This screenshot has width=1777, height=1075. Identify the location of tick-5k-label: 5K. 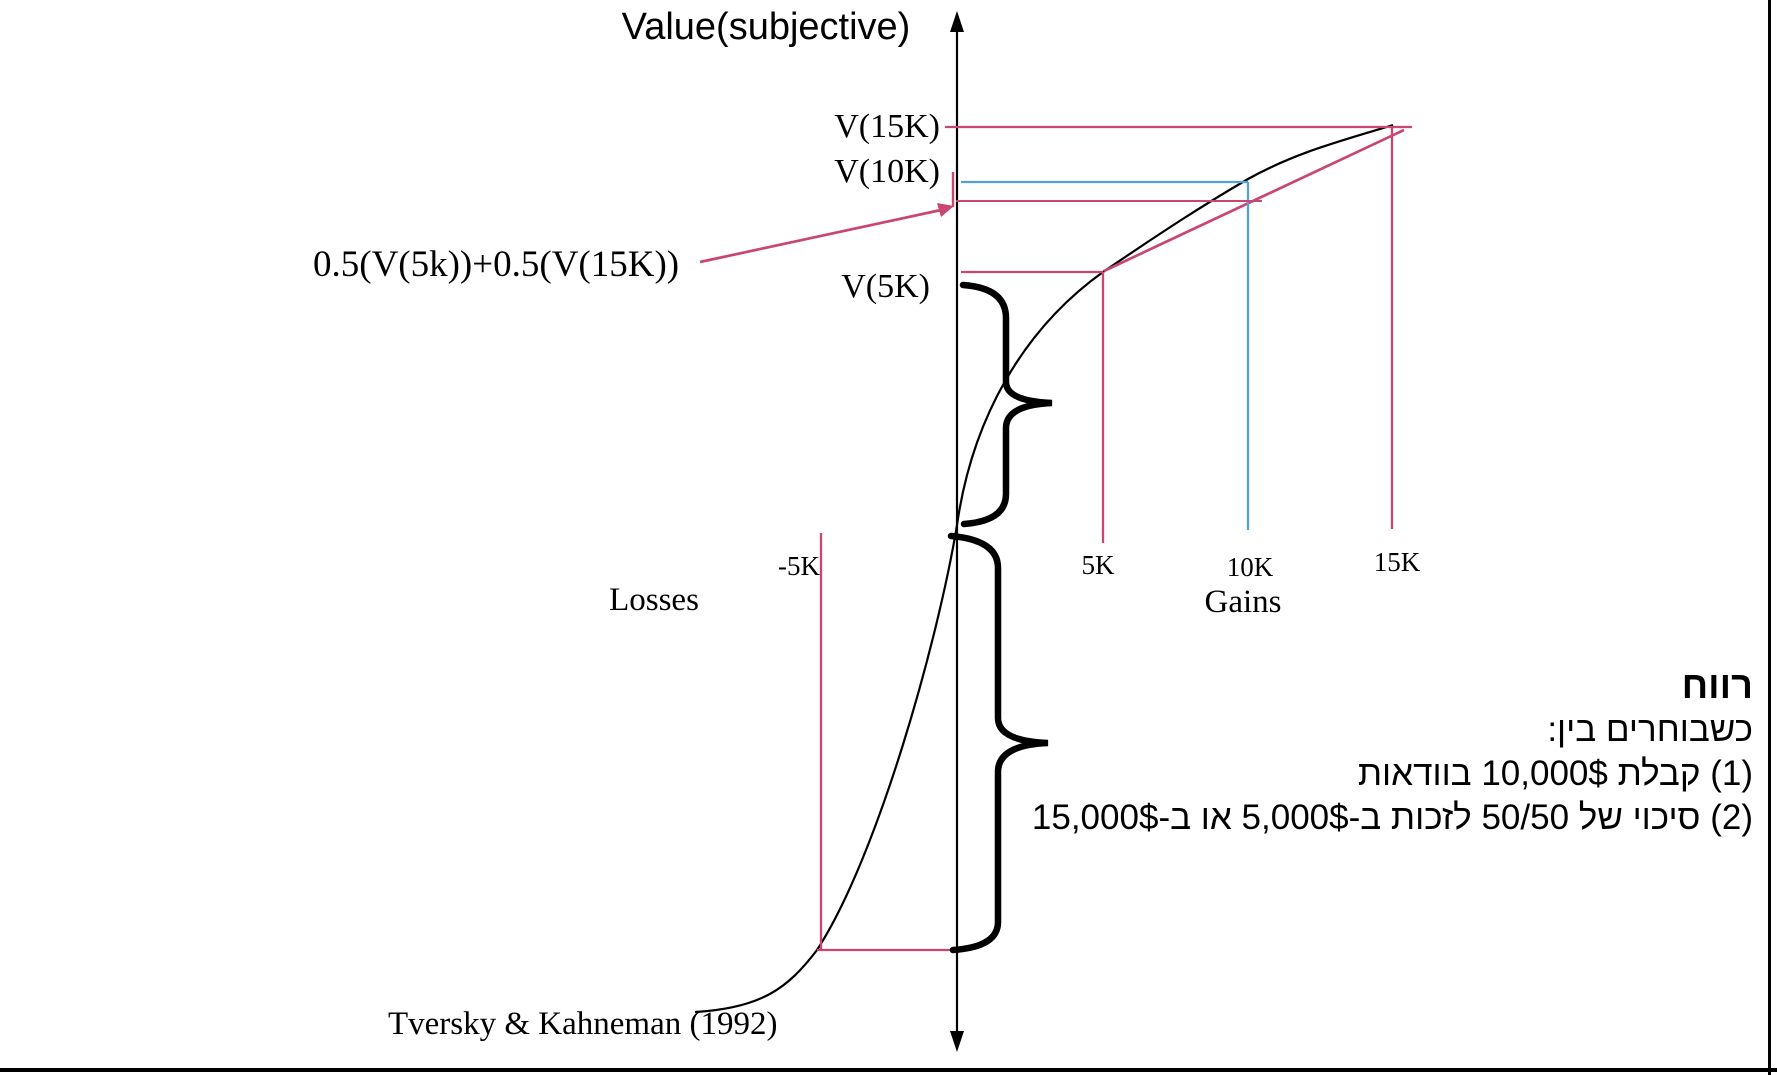
(1098, 565).